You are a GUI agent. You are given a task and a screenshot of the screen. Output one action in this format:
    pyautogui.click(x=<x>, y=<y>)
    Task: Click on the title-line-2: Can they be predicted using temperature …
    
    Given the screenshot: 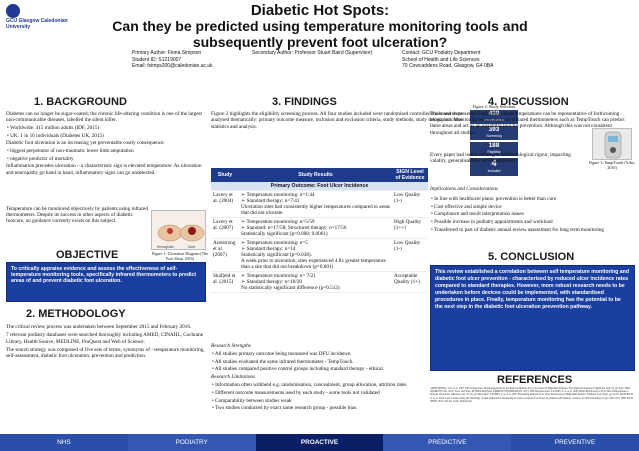 What is the action you would take?
    pyautogui.click(x=320, y=26)
    